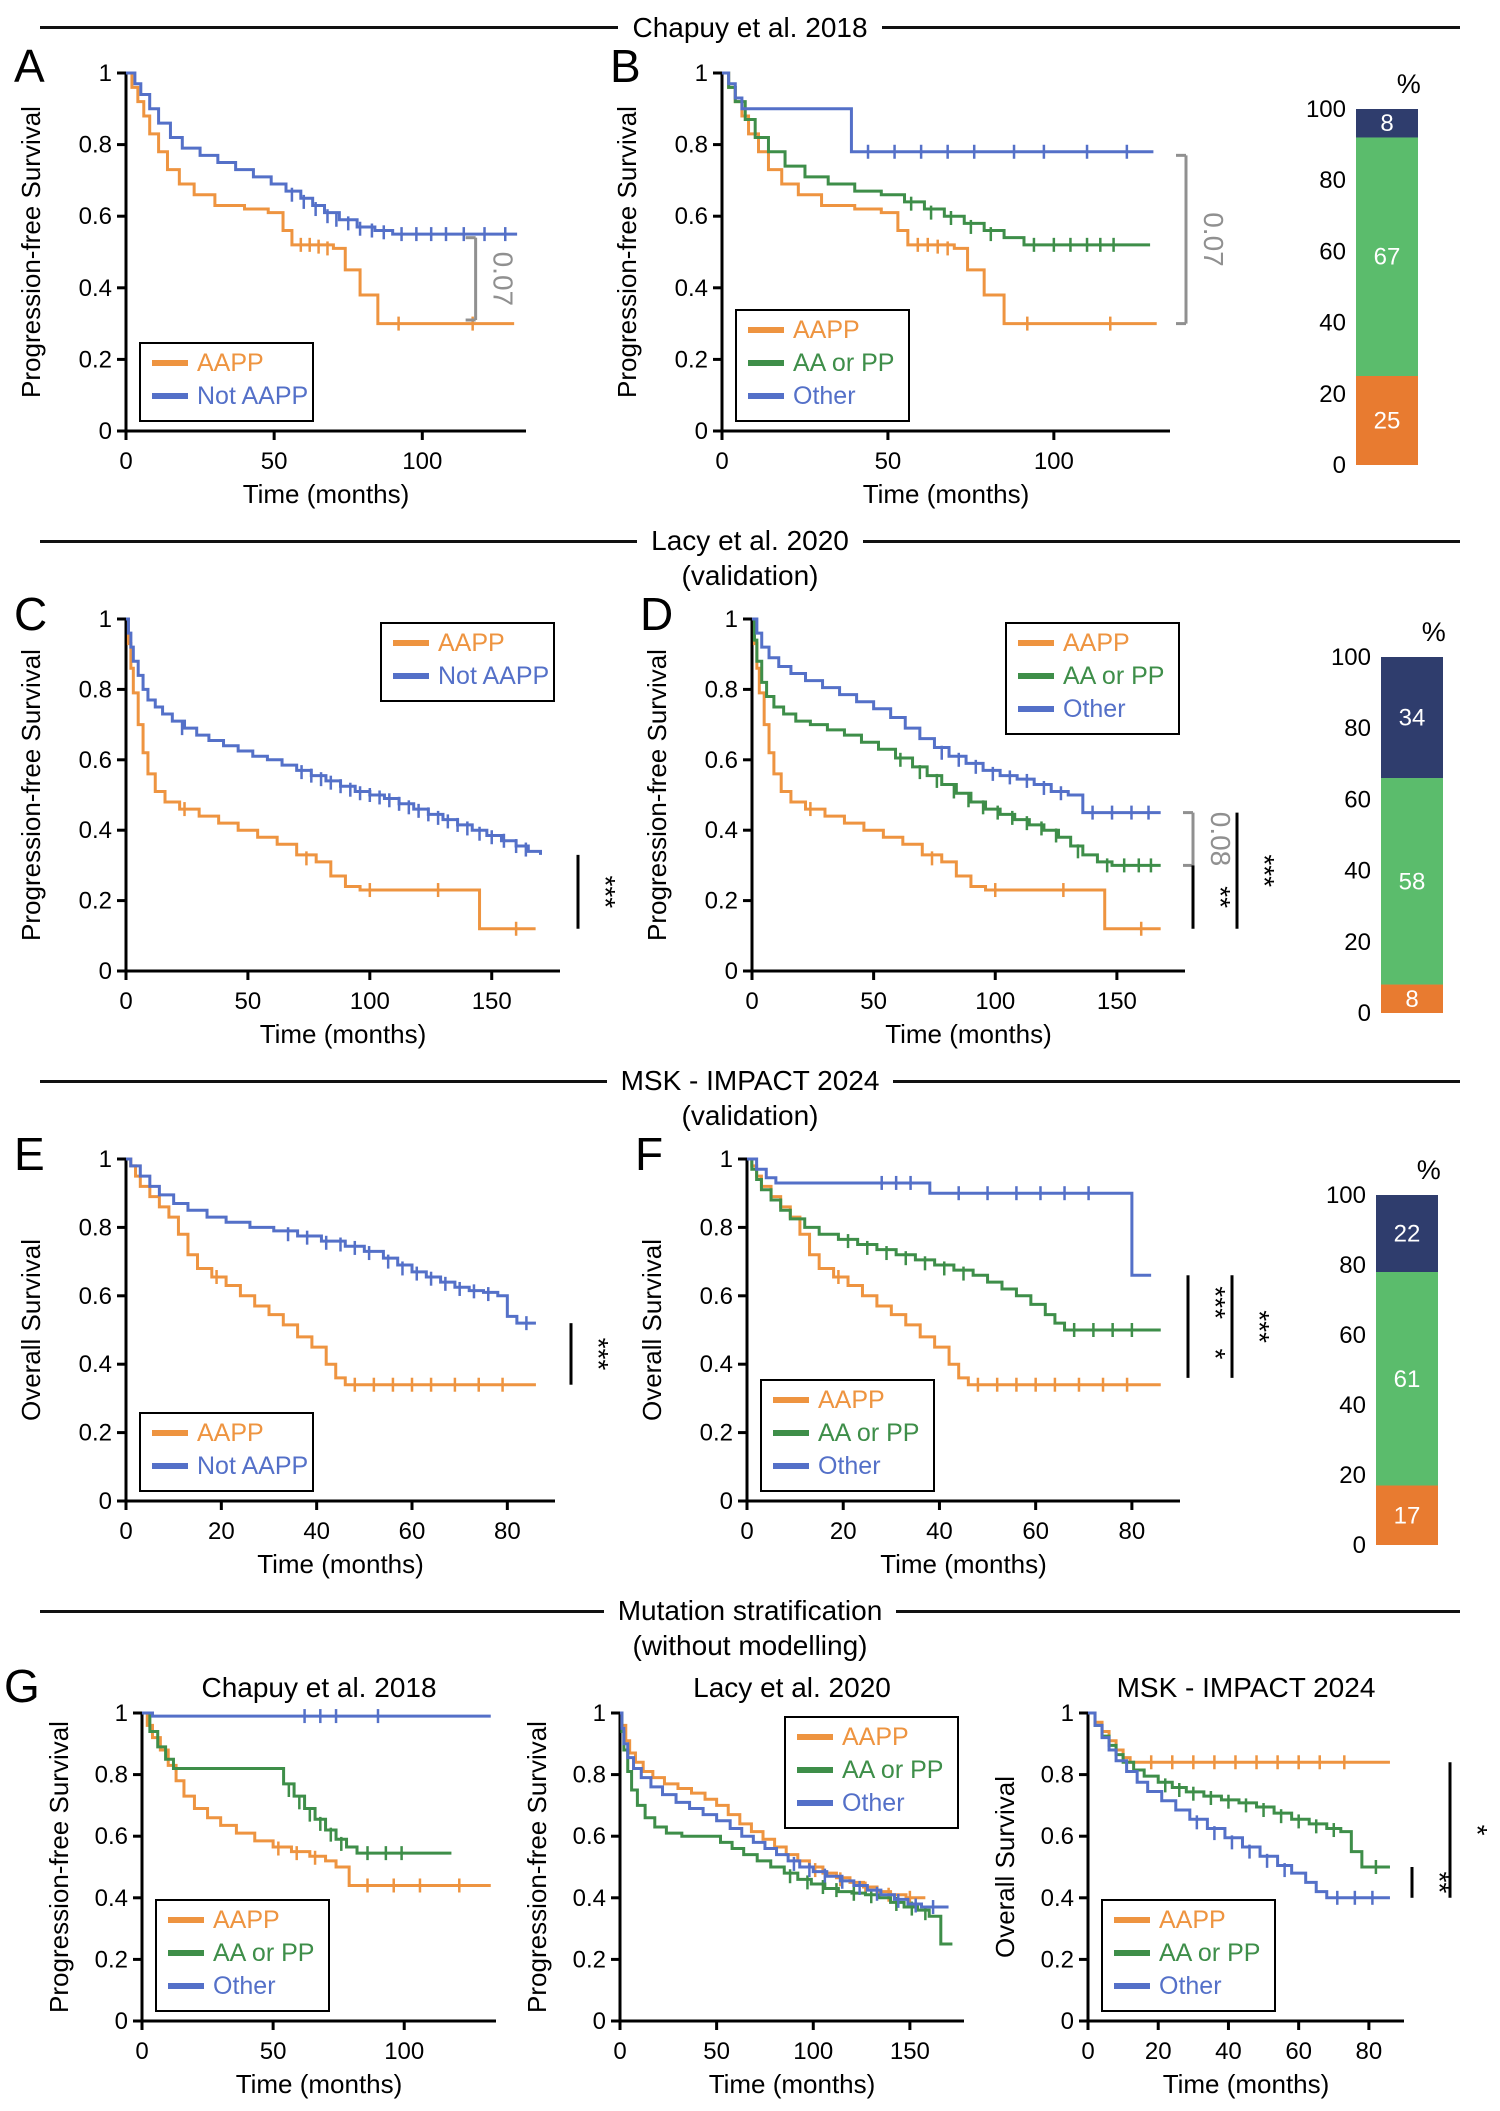 The width and height of the screenshot is (1500, 2111). What do you see at coordinates (1407, 1515) in the screenshot?
I see `svg-text: 17` at bounding box center [1407, 1515].